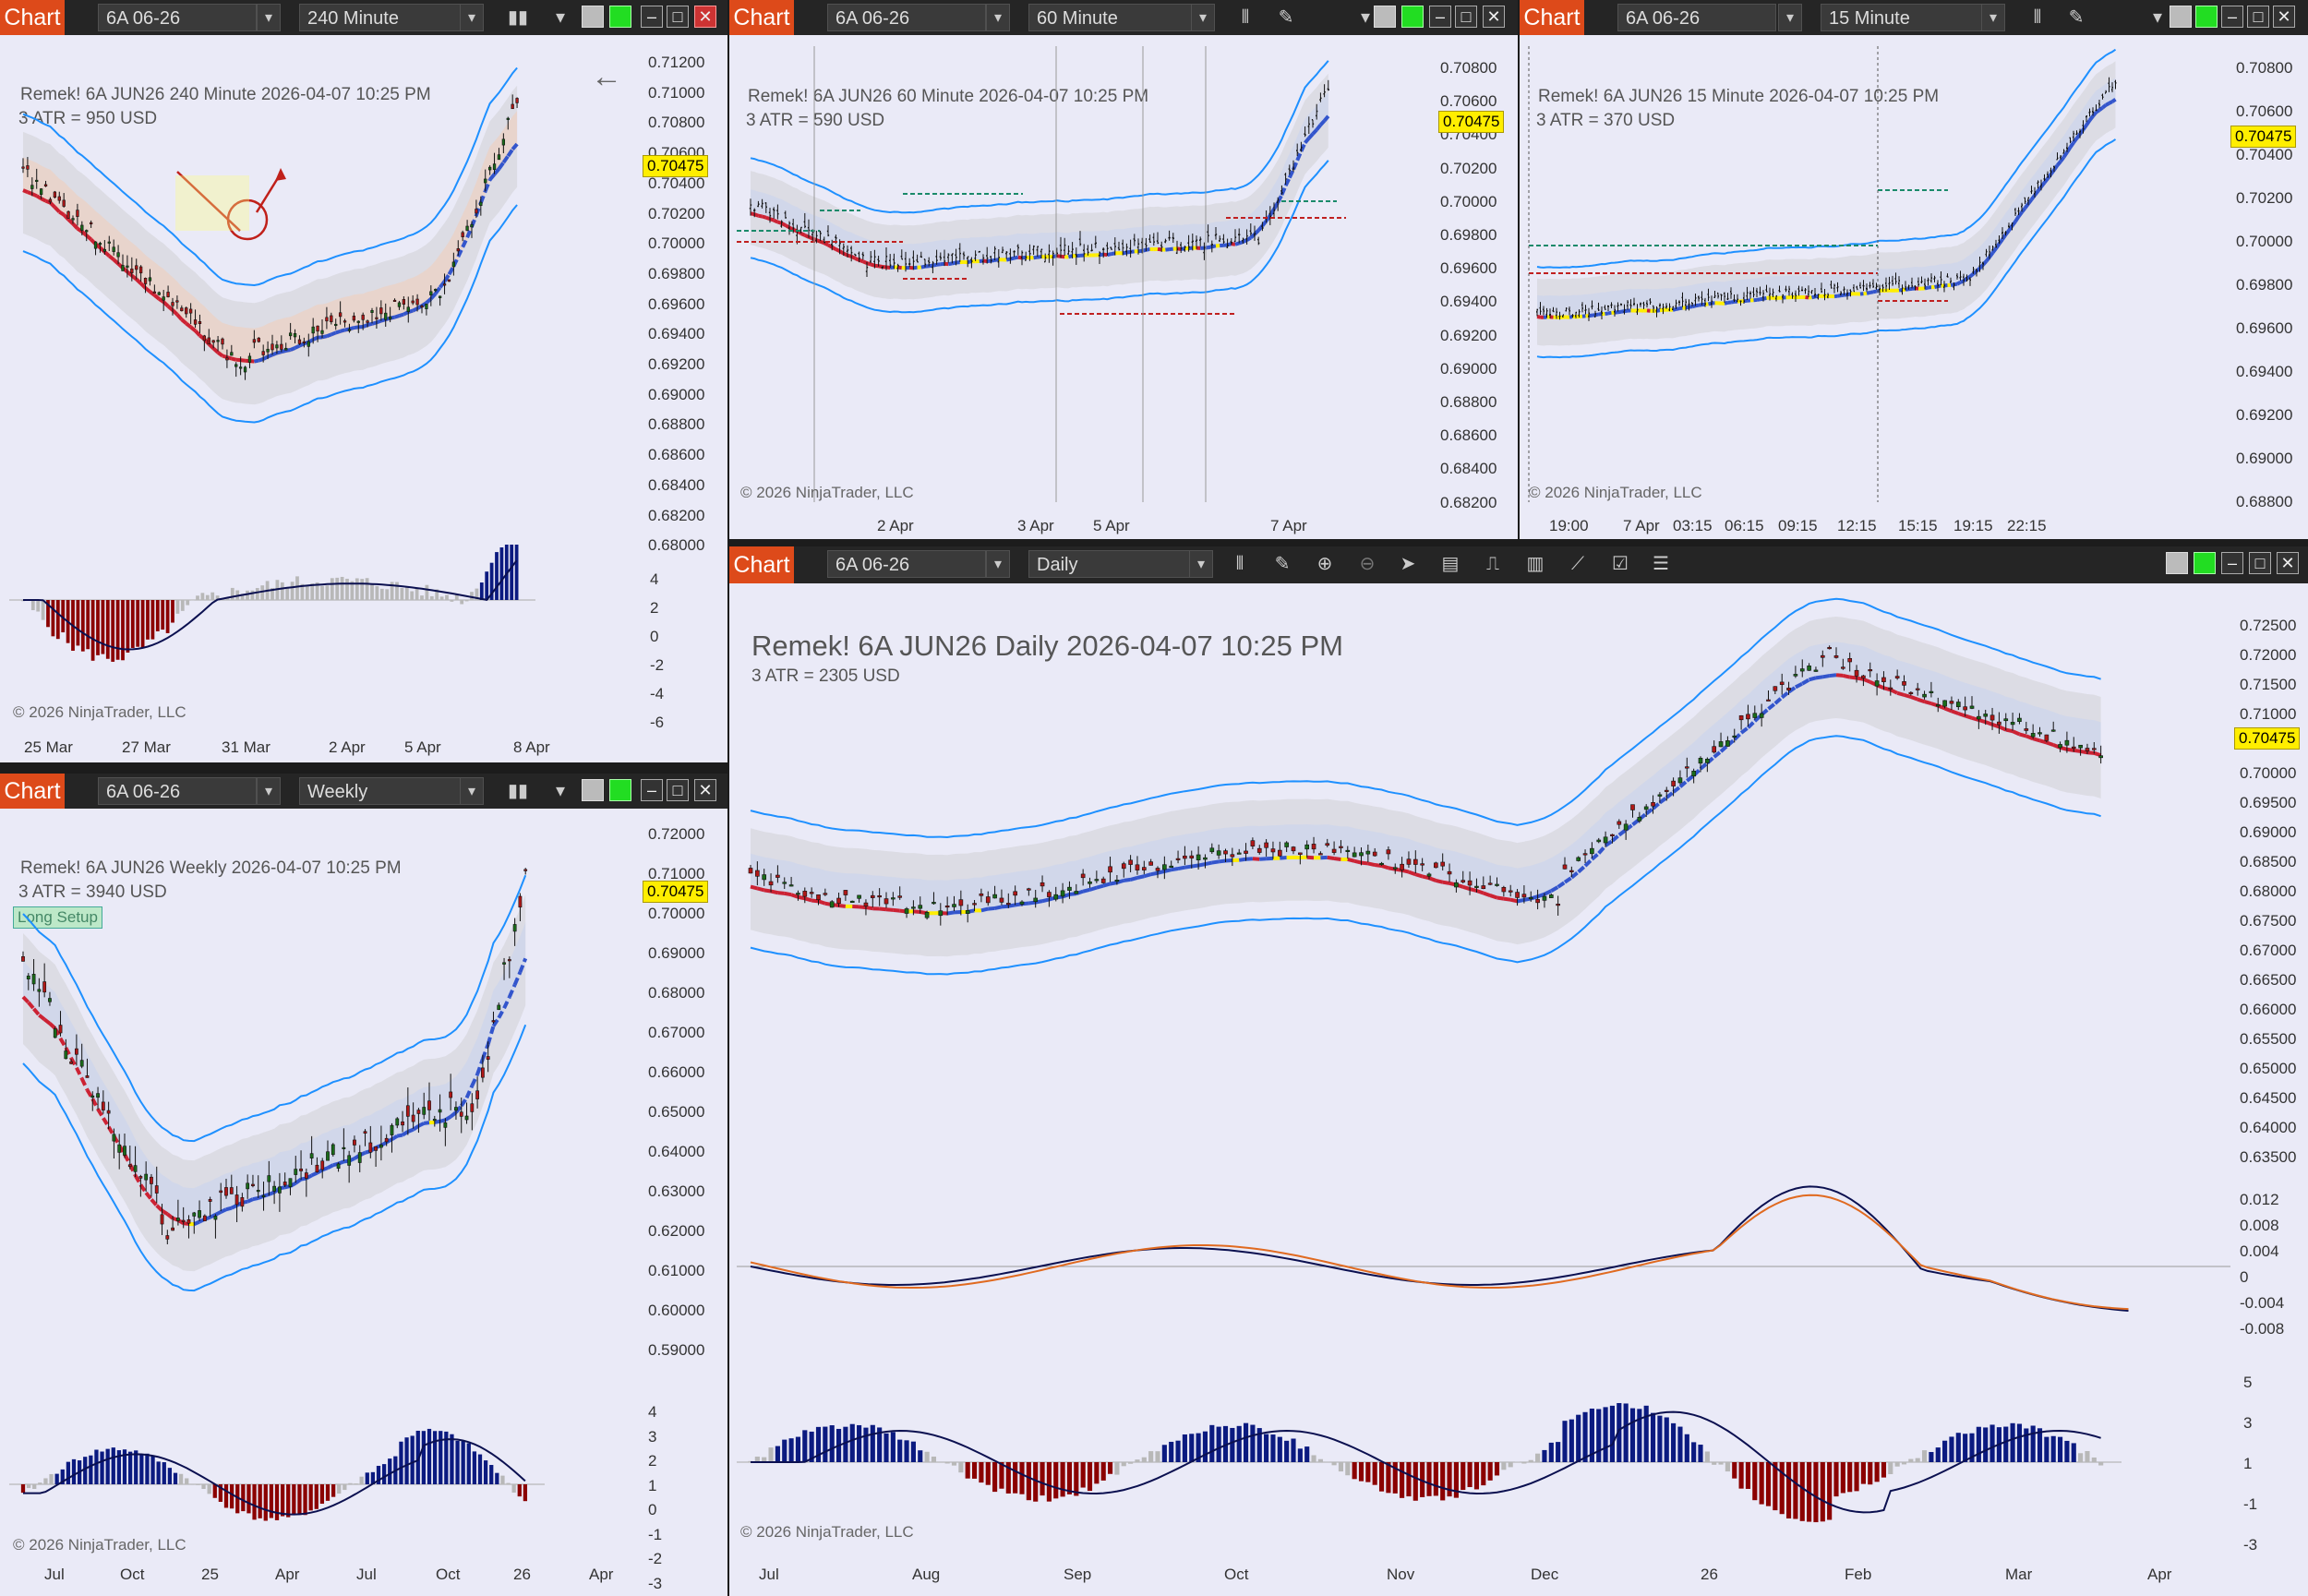  What do you see at coordinates (1535, 564) in the screenshot?
I see `indicators-icon: ▥` at bounding box center [1535, 564].